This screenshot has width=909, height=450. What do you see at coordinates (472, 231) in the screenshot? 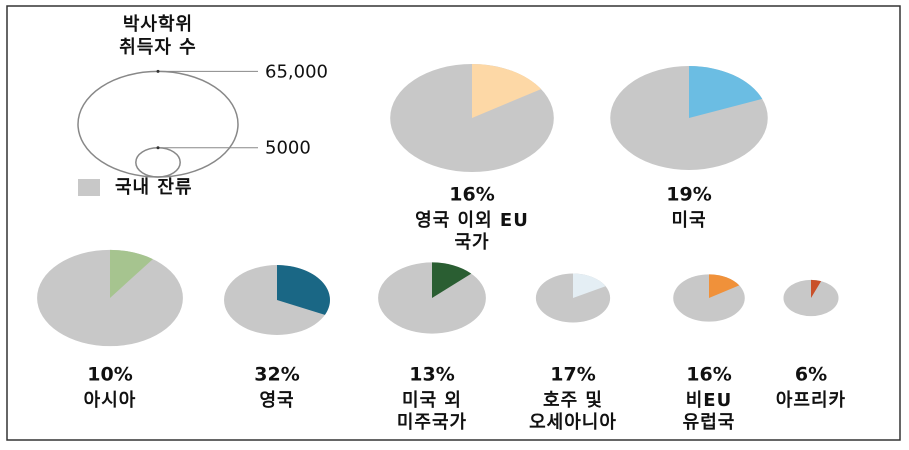
I see `pie-name: 영국 이외 EU 국가` at bounding box center [472, 231].